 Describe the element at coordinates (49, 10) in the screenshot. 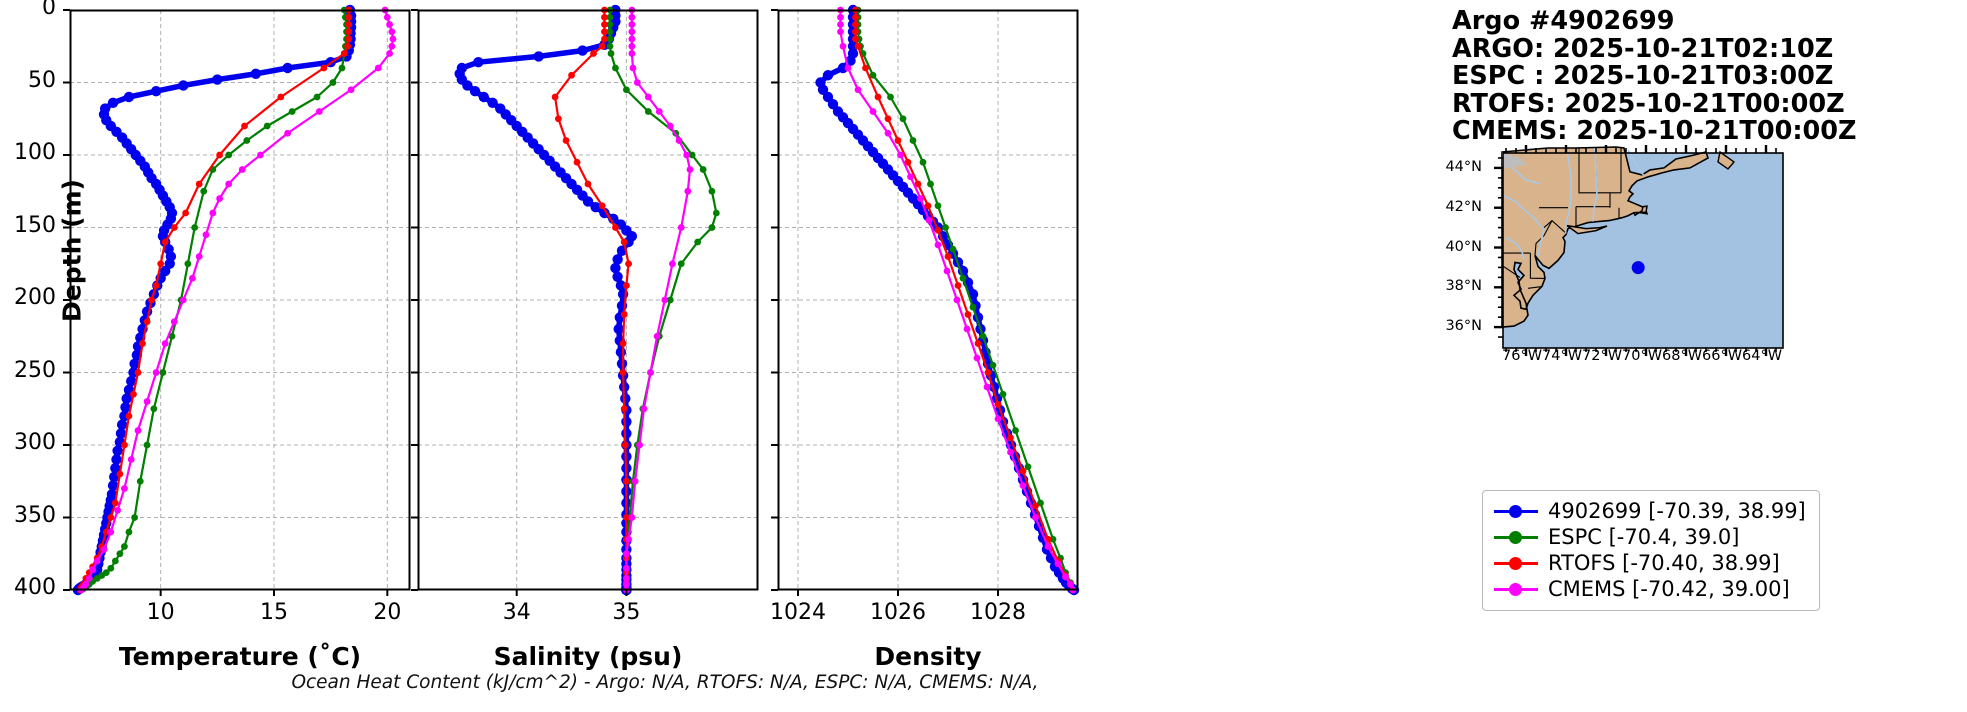

I see `ytick-label: 0` at that location.